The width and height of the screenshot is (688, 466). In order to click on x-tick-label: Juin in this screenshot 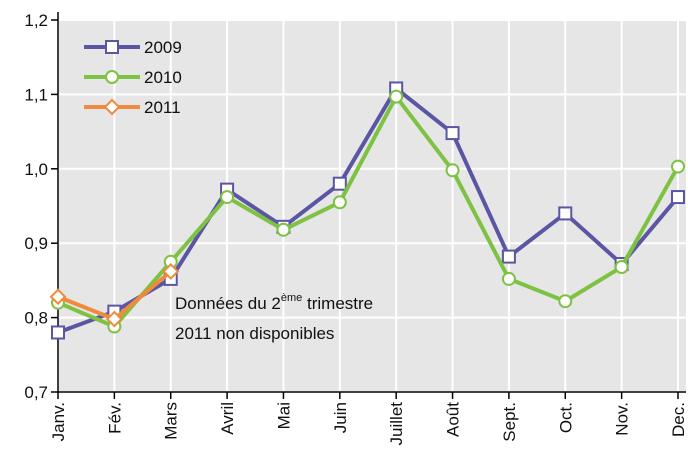, I will do `click(340, 417)`.